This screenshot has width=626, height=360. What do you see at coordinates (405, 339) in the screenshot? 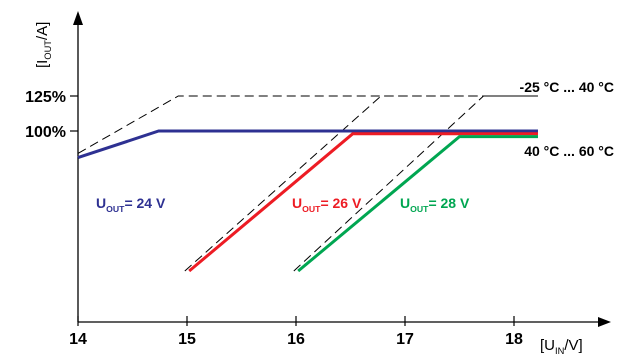
I see `x-tick-label-3: 17` at bounding box center [405, 339].